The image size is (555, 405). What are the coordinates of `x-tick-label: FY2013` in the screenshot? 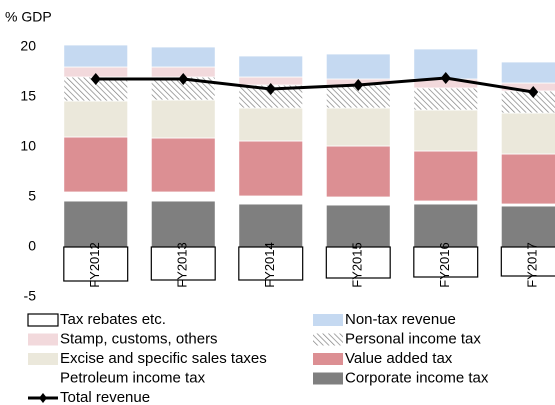 It's located at (182, 265).